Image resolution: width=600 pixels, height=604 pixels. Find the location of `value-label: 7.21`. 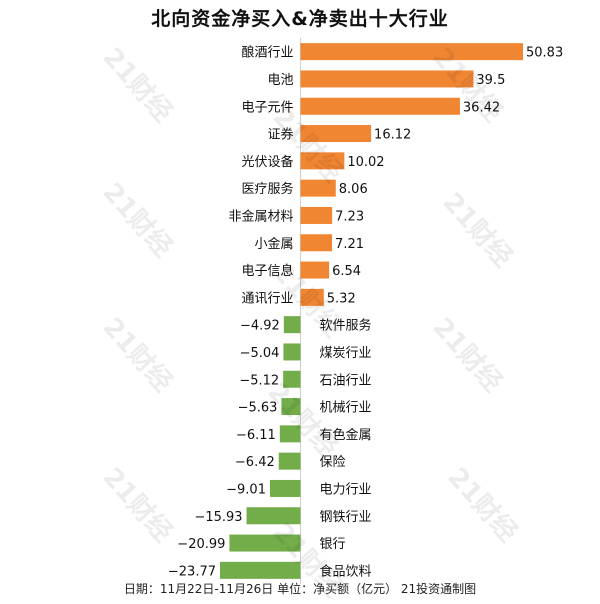

value-label: 7.21 is located at coordinates (349, 244).